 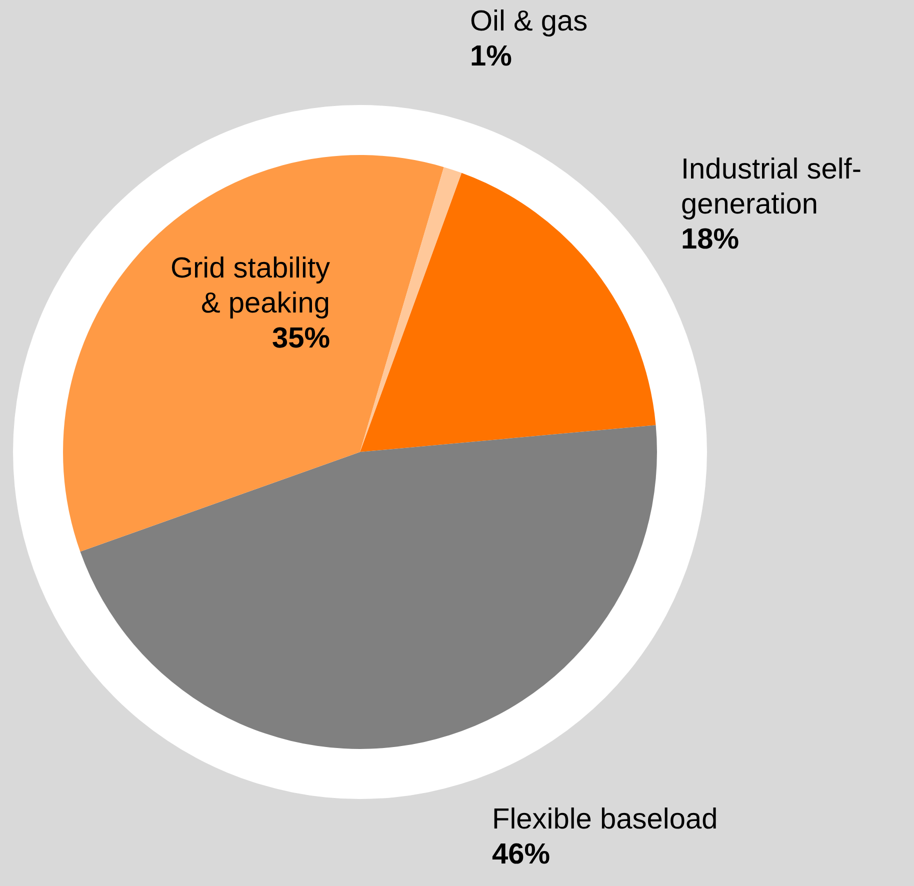 What do you see at coordinates (605, 820) in the screenshot?
I see `slice-label: Flexible baseload` at bounding box center [605, 820].